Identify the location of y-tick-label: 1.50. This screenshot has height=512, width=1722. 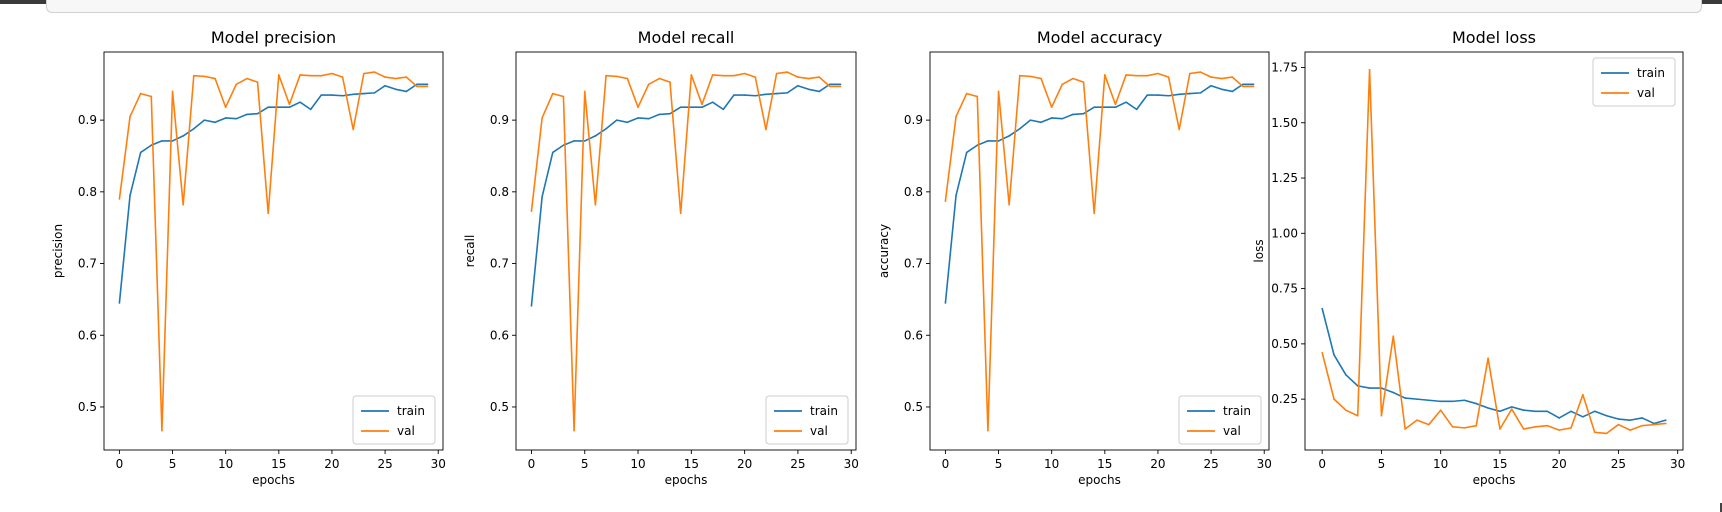
(1284, 123).